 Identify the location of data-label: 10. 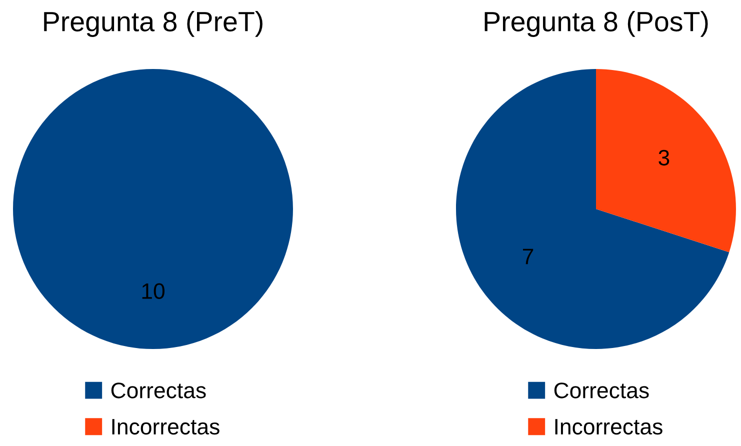
(153, 291).